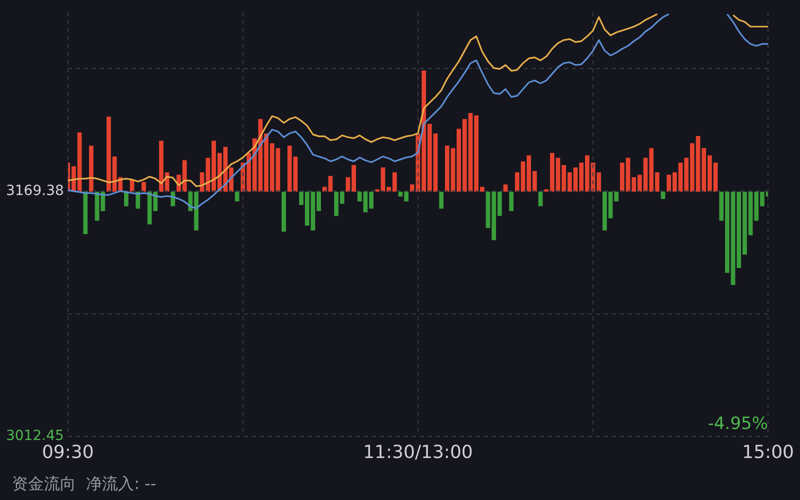 The height and width of the screenshot is (500, 800). What do you see at coordinates (35, 436) in the screenshot?
I see `y-tick-label: 3012.45` at bounding box center [35, 436].